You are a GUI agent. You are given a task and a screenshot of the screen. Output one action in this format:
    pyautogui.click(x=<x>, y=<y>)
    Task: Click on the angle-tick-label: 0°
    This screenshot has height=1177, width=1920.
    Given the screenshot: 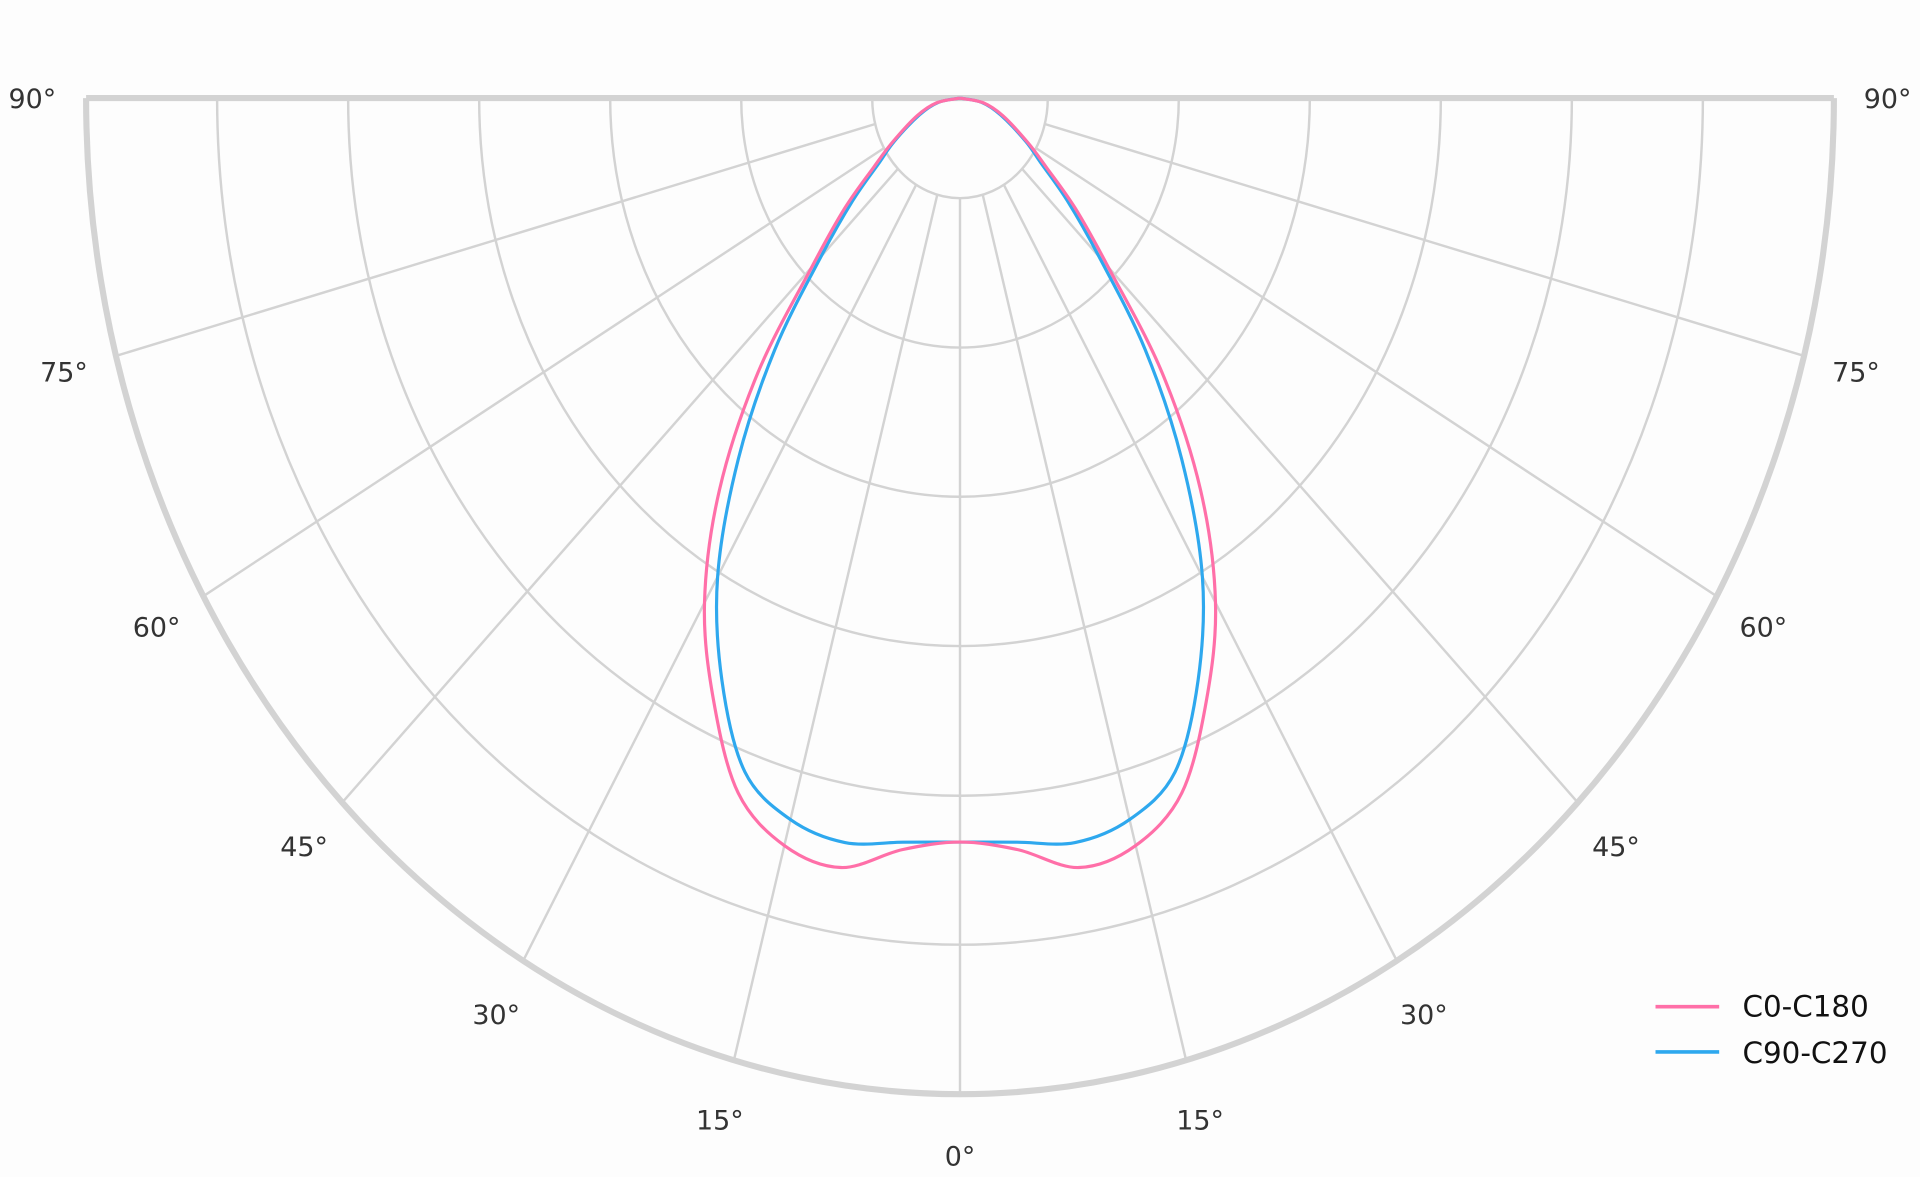 What is the action you would take?
    pyautogui.click(x=960, y=1157)
    